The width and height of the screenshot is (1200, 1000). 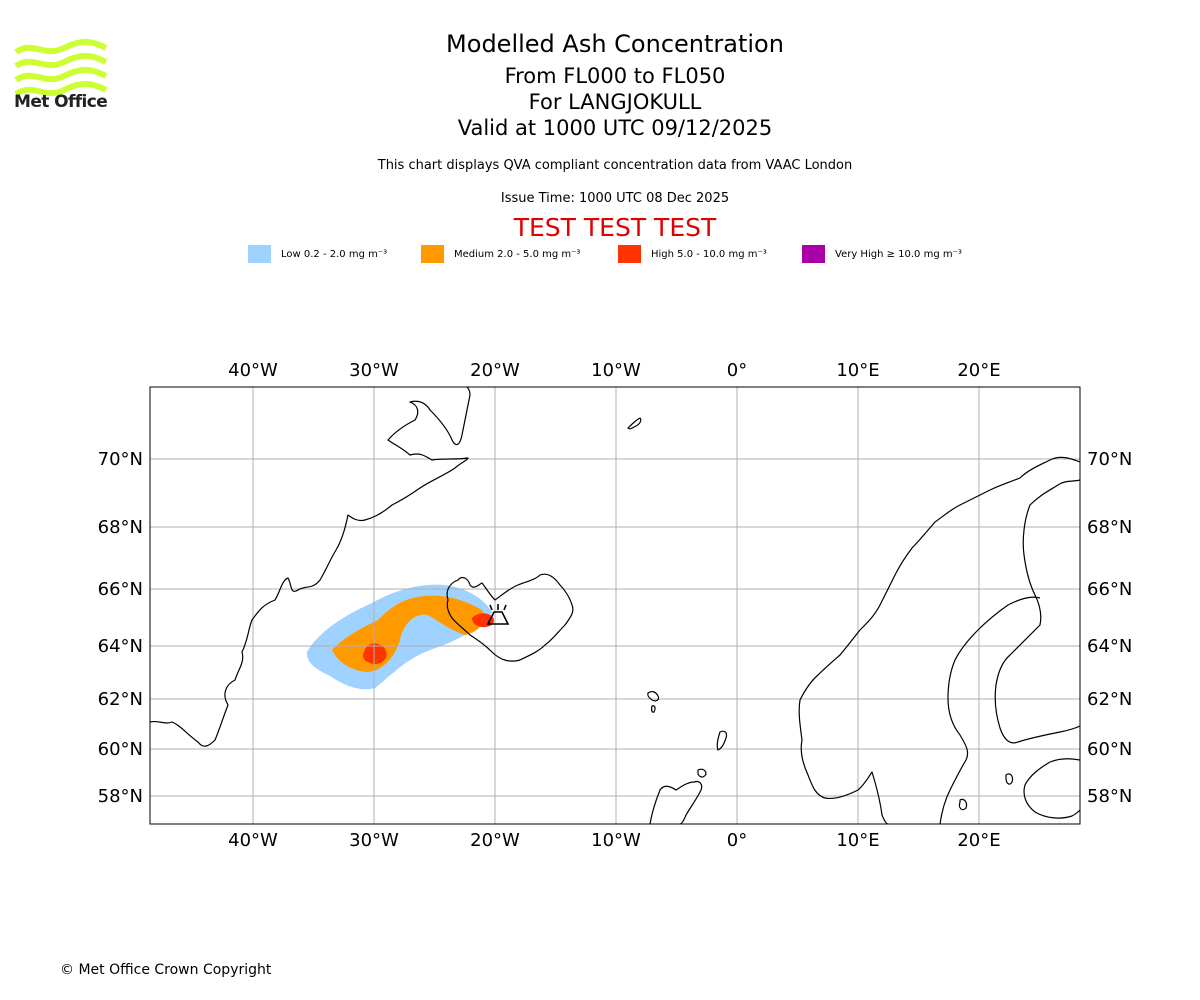 I want to click on chart-title: Modelled Ash Concentration, so click(x=615, y=44).